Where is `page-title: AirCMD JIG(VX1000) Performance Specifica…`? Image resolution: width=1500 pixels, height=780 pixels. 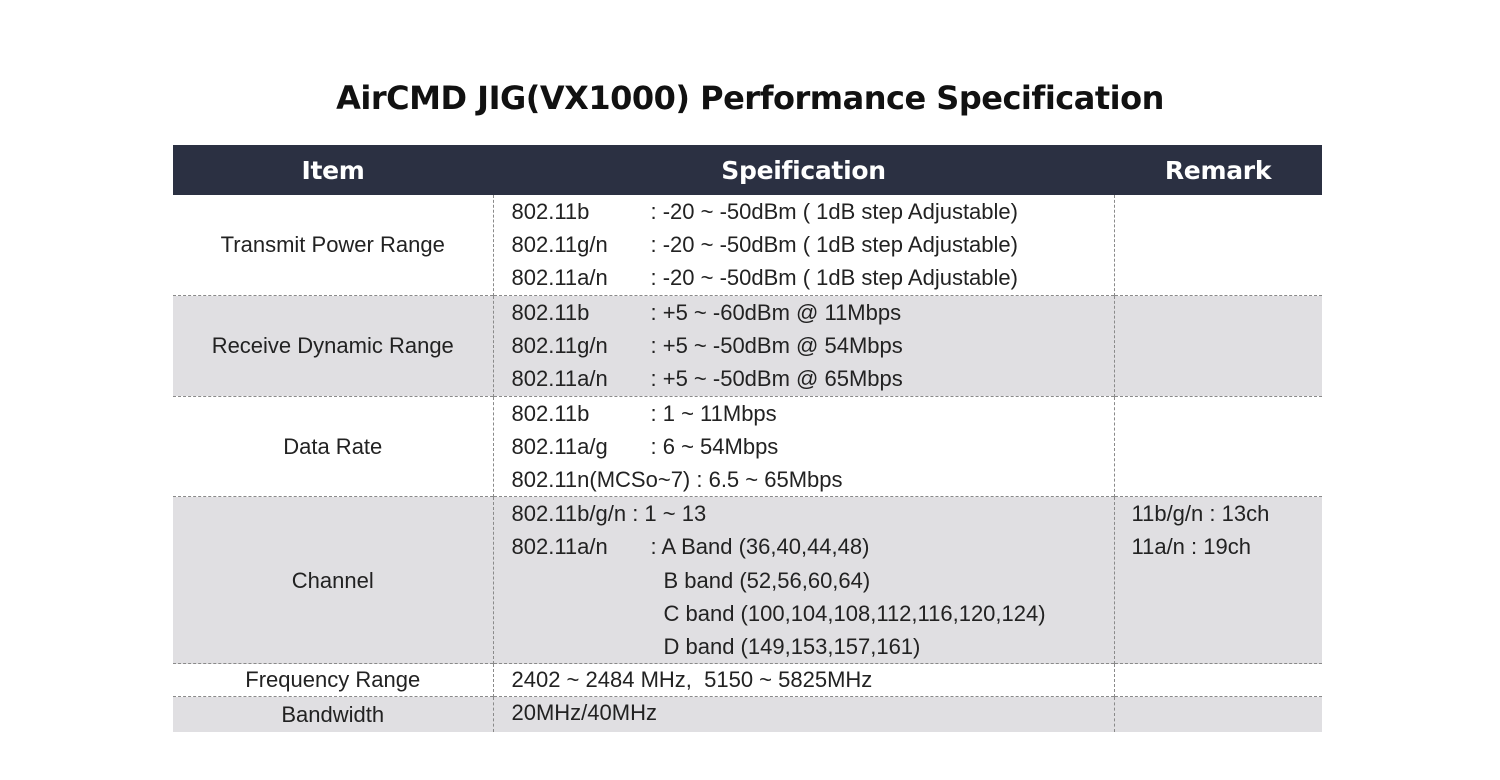 page-title: AirCMD JIG(VX1000) Performance Specifica… is located at coordinates (750, 98).